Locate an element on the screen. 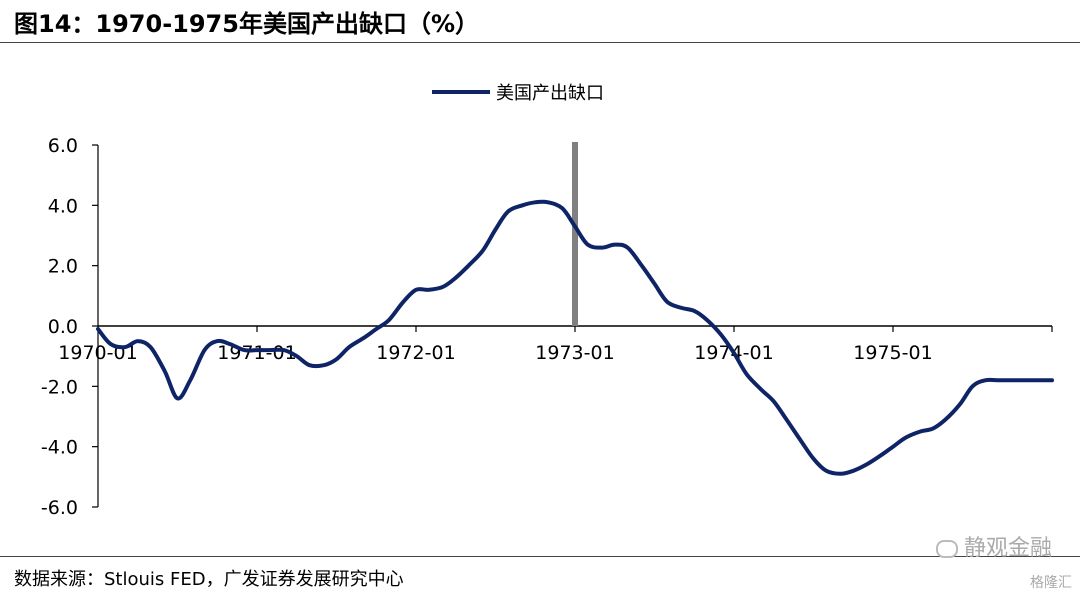 Image resolution: width=1080 pixels, height=600 pixels. watermark-sub: 格隆汇 is located at coordinates (1051, 583).